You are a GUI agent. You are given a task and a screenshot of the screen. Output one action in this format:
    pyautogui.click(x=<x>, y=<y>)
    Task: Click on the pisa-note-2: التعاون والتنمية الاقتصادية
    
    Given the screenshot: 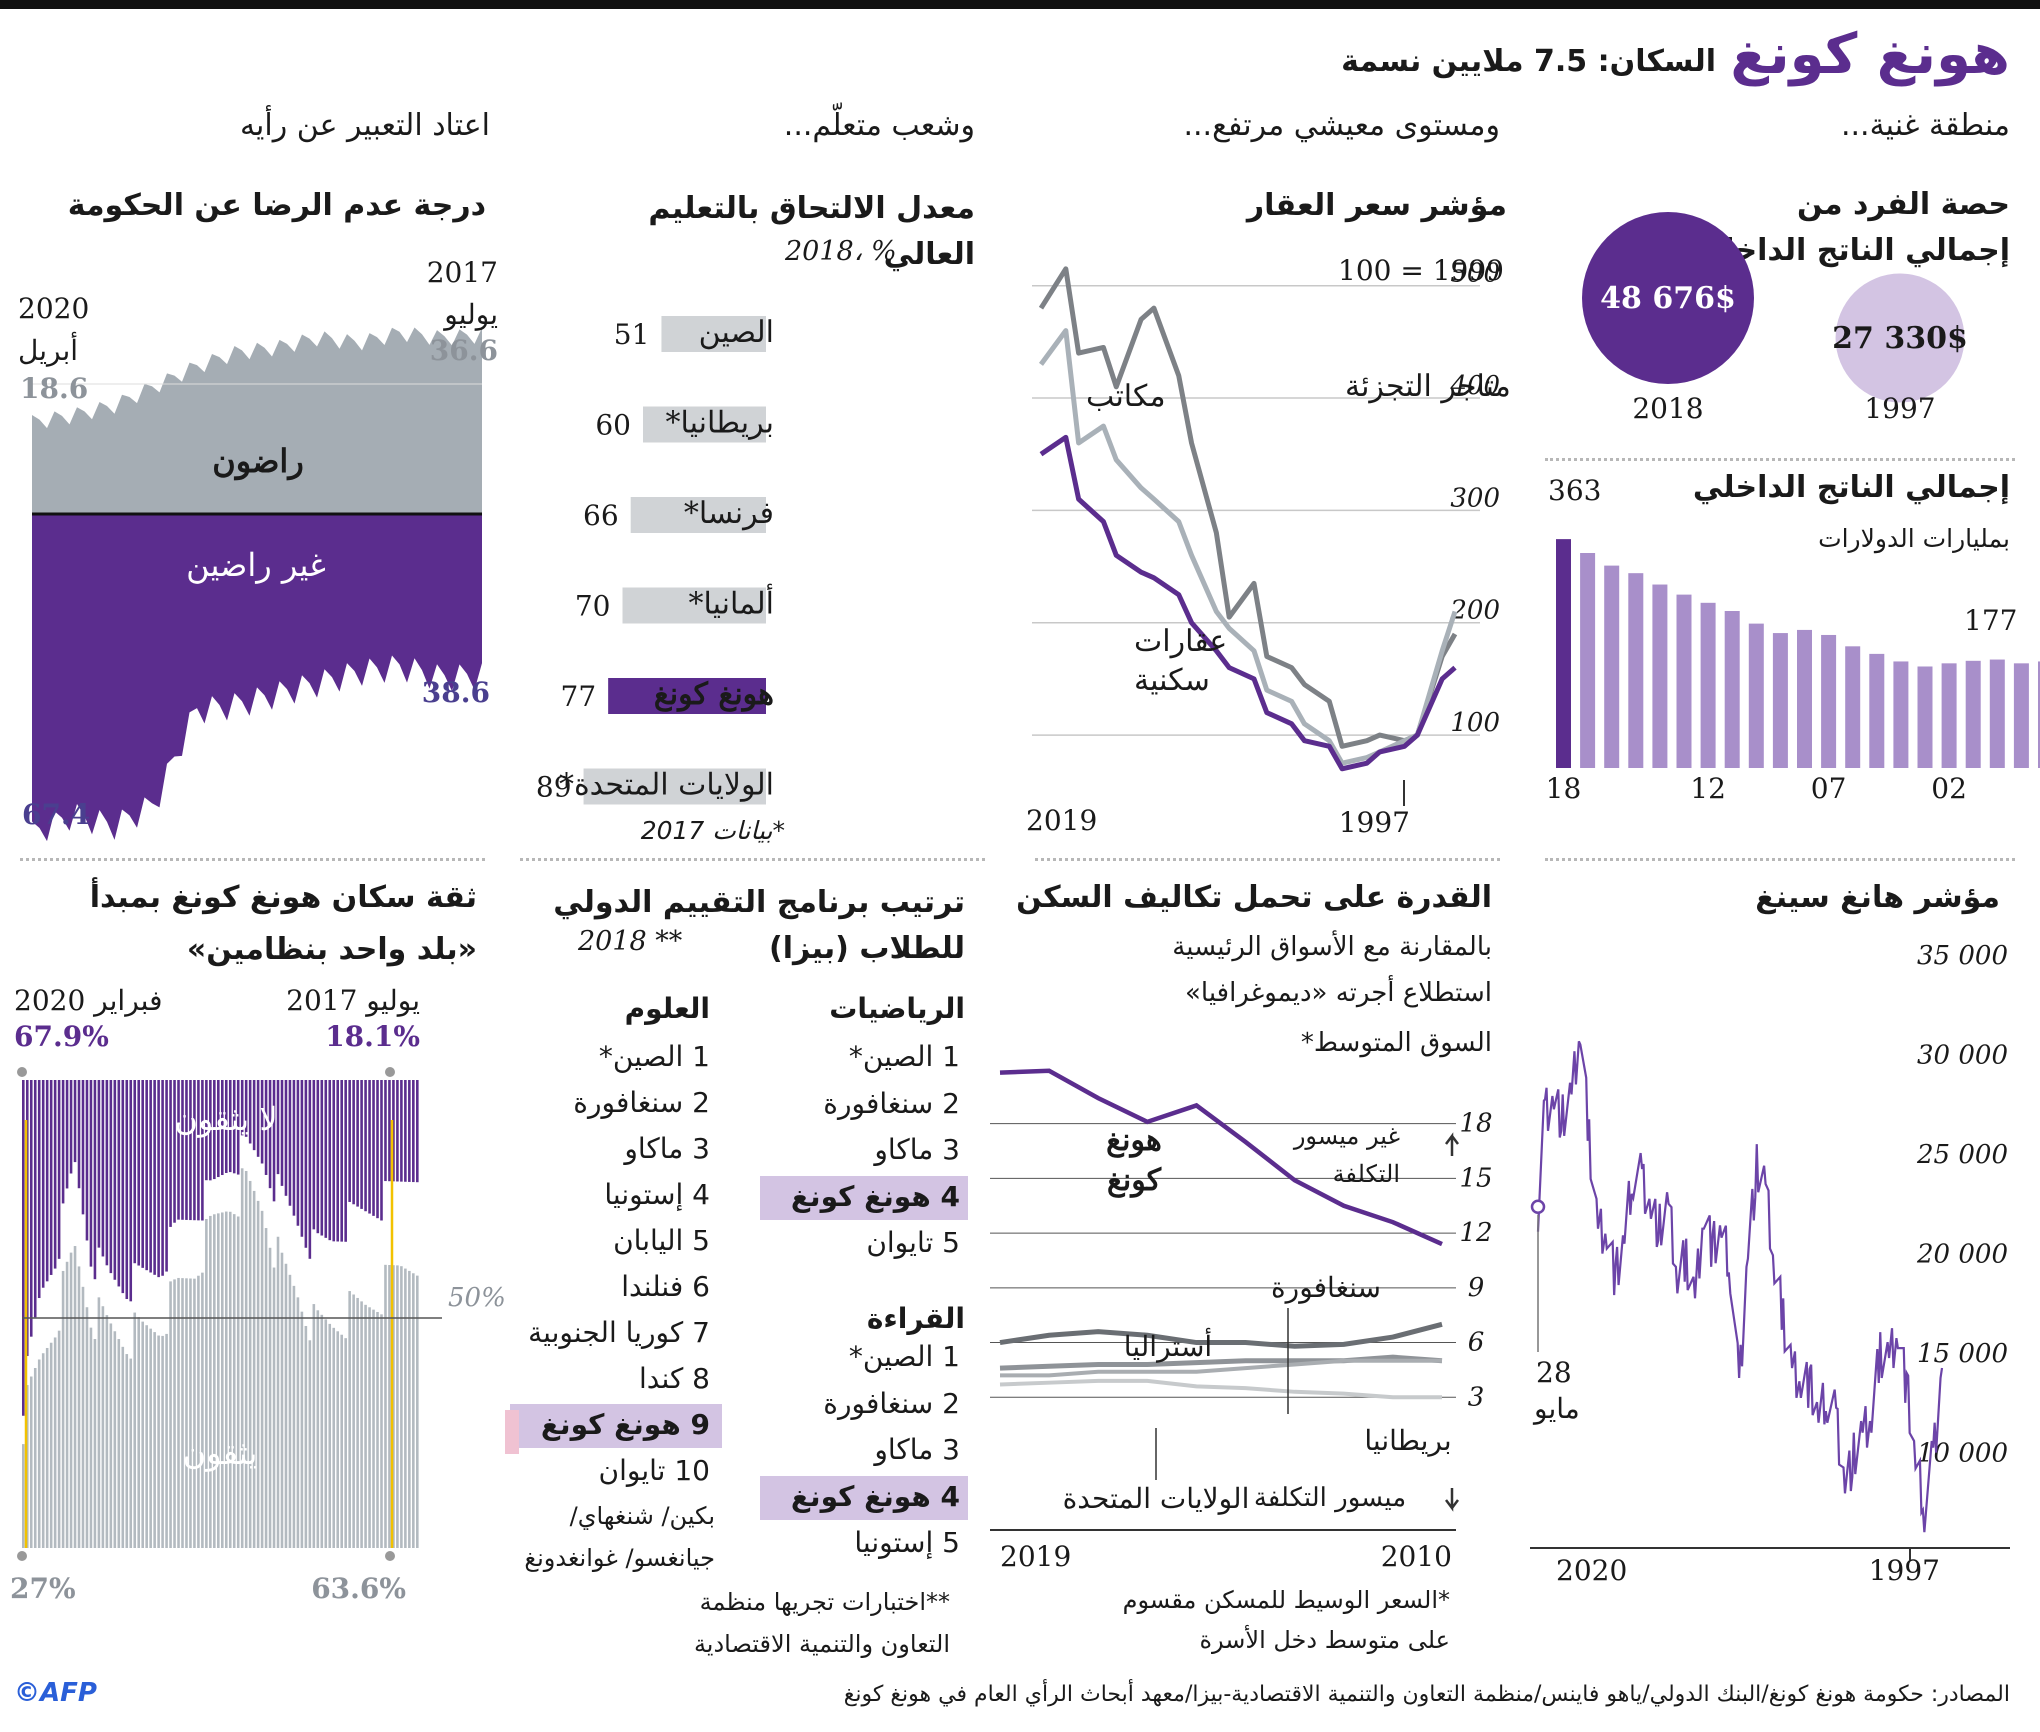 What is the action you would take?
    pyautogui.click(x=821, y=1644)
    